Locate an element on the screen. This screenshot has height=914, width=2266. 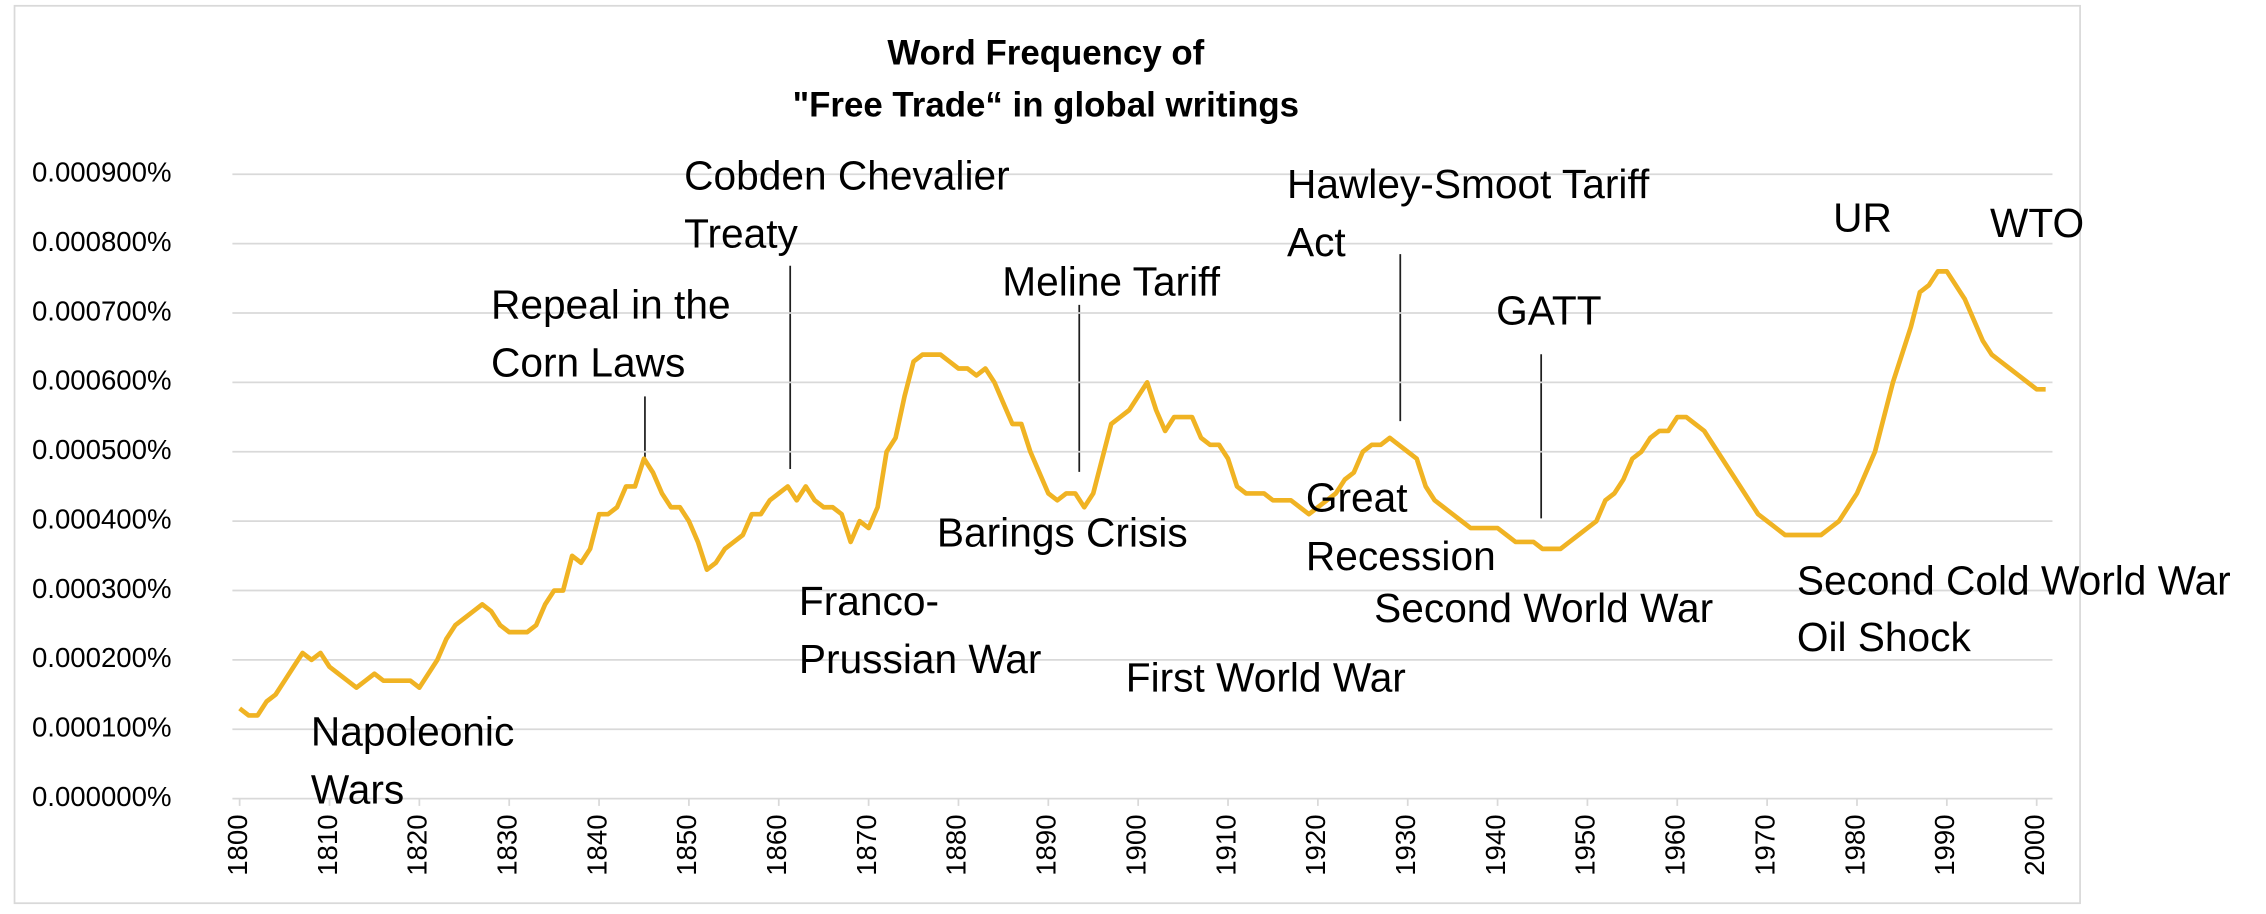
annotation: GATT is located at coordinates (1548, 310).